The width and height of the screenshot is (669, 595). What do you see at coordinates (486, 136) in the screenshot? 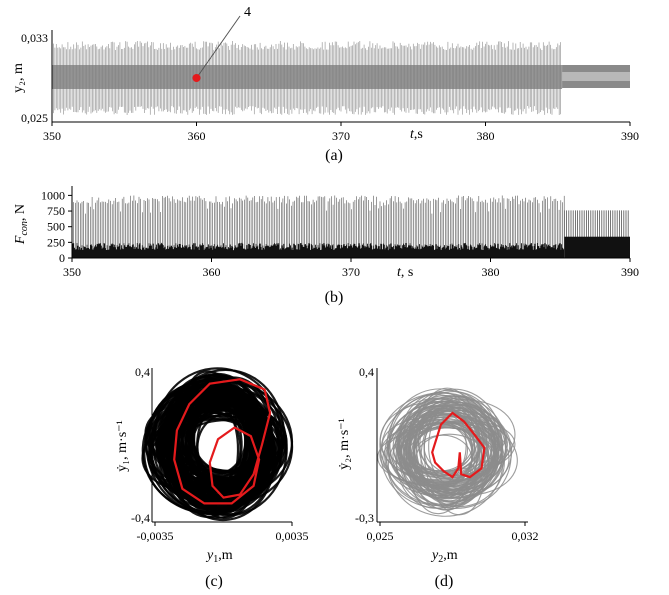
I see `panel-a-x-tick-label: 380` at bounding box center [486, 136].